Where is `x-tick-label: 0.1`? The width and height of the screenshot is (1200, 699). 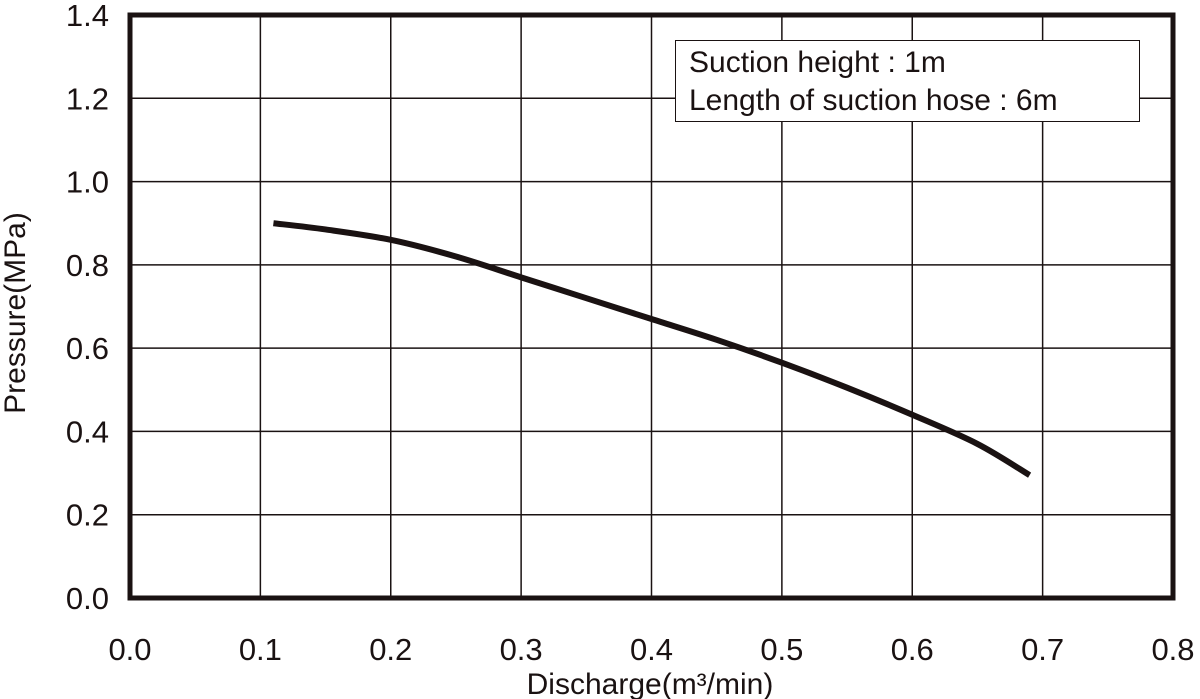
x-tick-label: 0.1 is located at coordinates (260, 649).